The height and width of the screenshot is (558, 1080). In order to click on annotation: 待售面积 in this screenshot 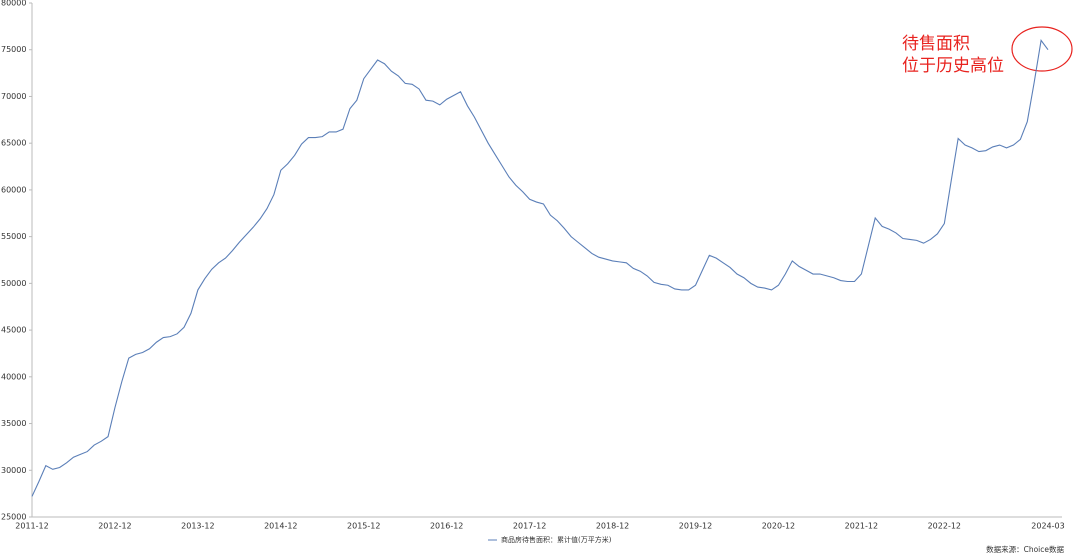, I will do `click(936, 44)`.